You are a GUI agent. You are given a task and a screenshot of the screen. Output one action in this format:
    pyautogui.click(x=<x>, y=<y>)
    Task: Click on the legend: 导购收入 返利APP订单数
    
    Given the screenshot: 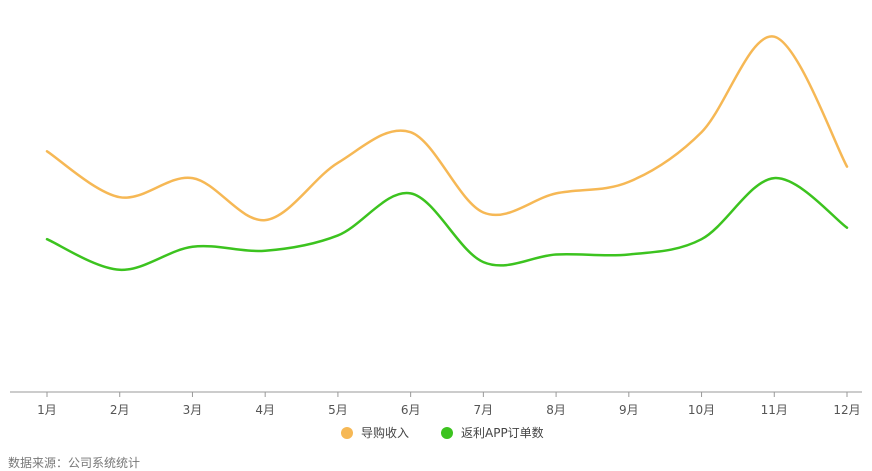 What is the action you would take?
    pyautogui.click(x=442, y=432)
    